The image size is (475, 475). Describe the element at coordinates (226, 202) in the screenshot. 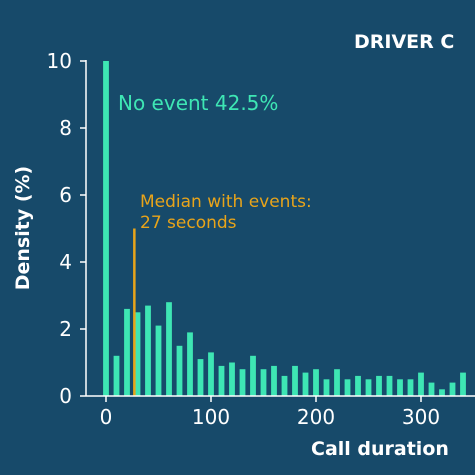

I see `median-annotation-line1: Median with events:` at that location.